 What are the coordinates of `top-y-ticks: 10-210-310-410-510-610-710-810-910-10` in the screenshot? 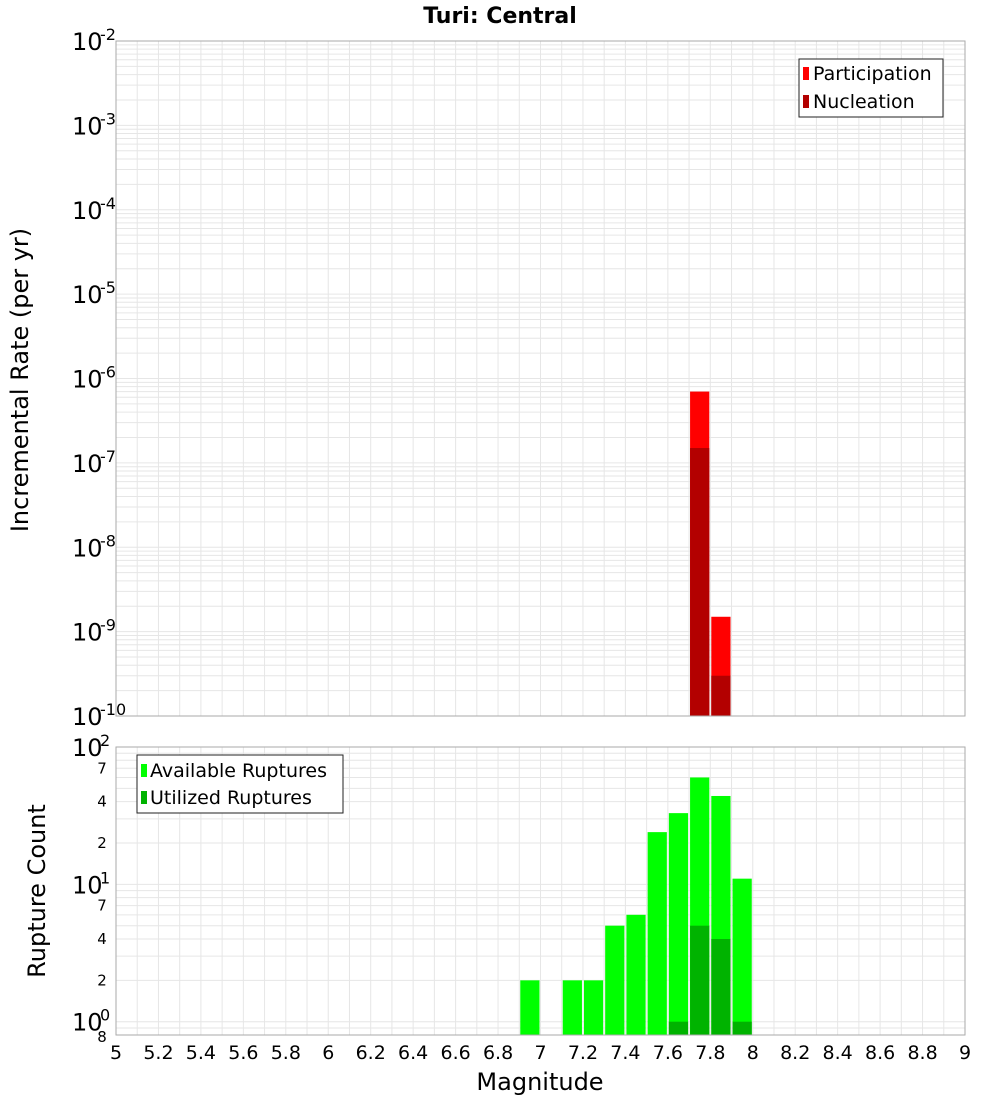 It's located at (99, 378).